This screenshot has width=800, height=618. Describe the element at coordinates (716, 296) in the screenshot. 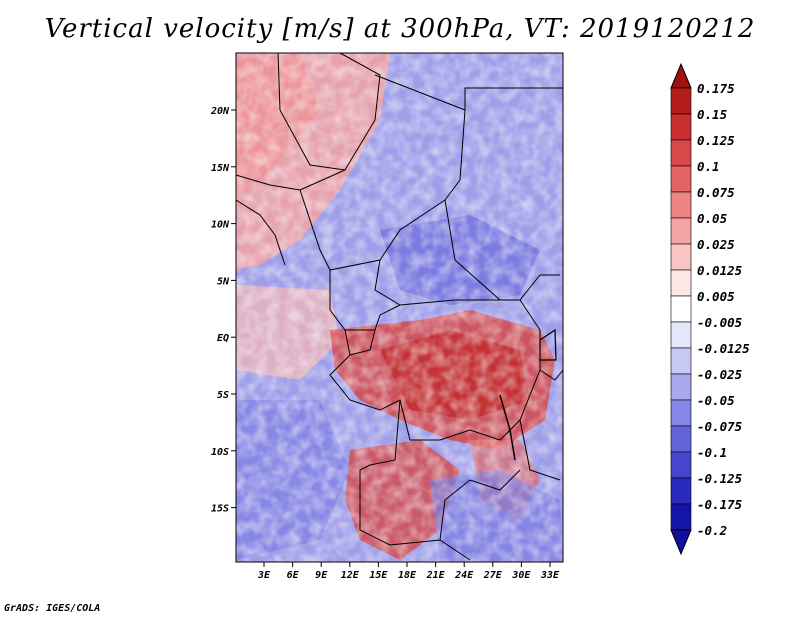

I see `colorbar-label: 0.005` at that location.